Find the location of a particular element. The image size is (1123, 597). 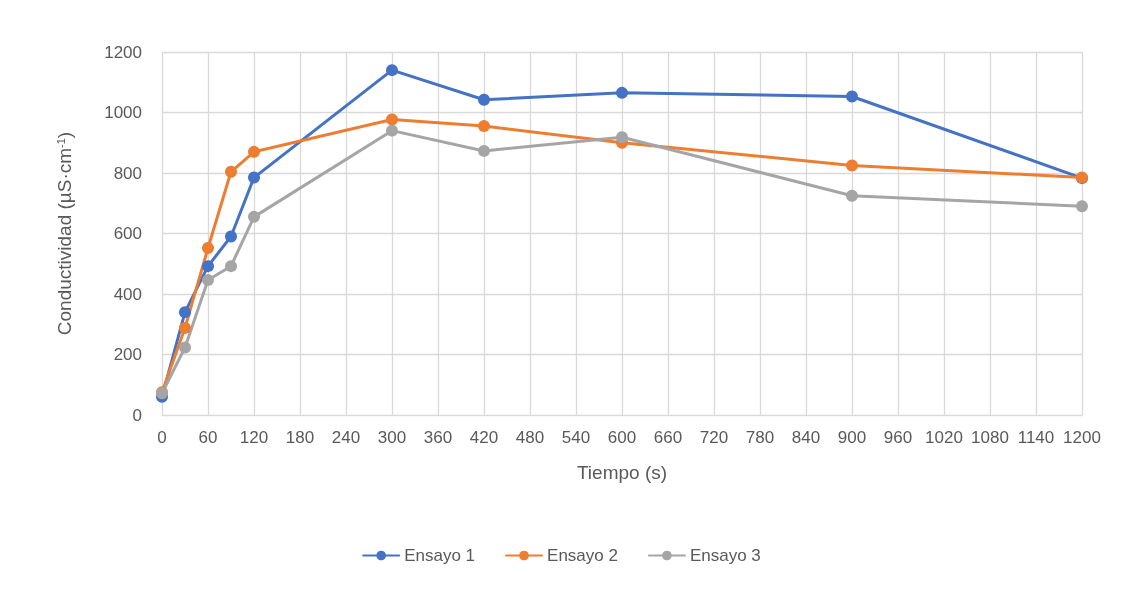

x-tick-label: 300 is located at coordinates (392, 437).